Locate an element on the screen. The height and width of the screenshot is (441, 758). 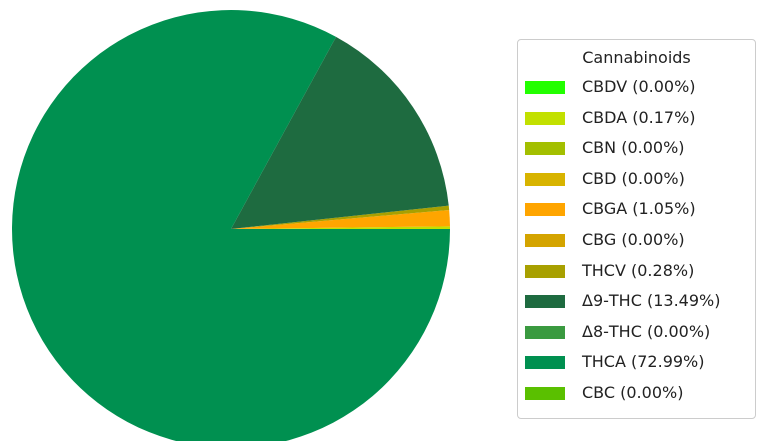
legend-label: THCV (0.28%) is located at coordinates (638, 270).